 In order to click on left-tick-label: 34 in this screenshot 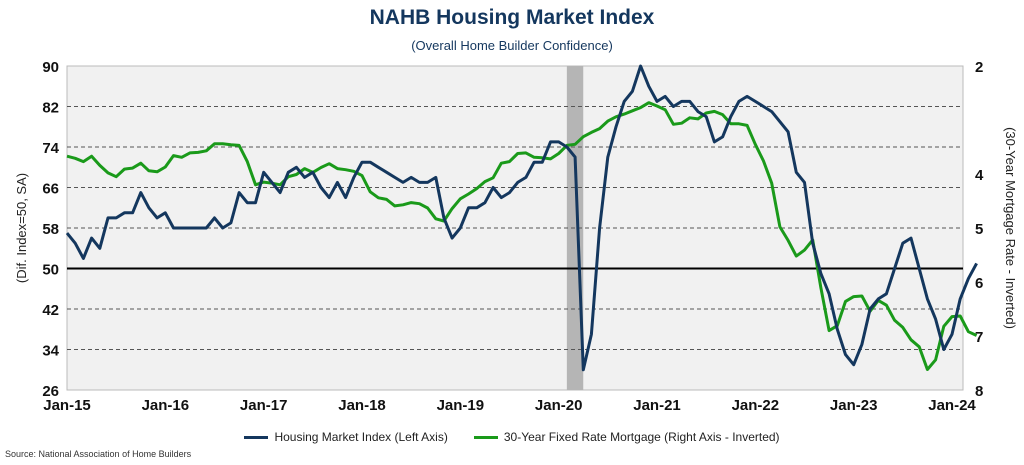, I will do `click(50, 351)`.